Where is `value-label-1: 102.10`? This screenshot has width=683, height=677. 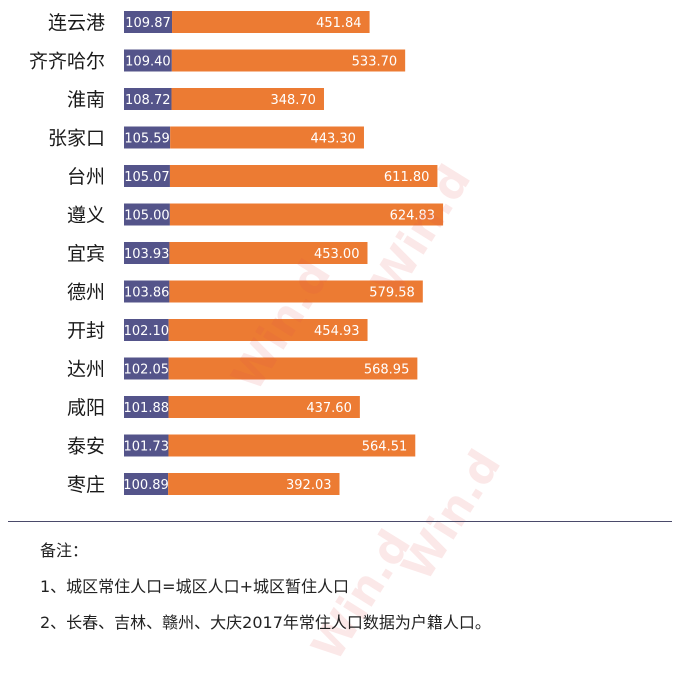
value-label-1: 102.10 is located at coordinates (147, 331).